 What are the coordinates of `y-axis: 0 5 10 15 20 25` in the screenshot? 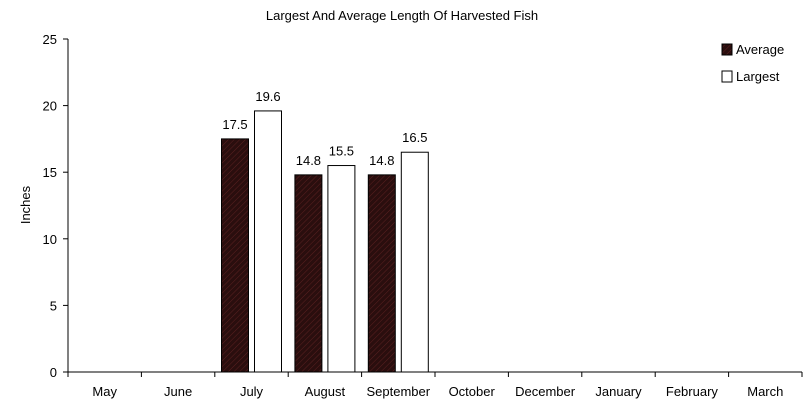 It's located at (55, 206).